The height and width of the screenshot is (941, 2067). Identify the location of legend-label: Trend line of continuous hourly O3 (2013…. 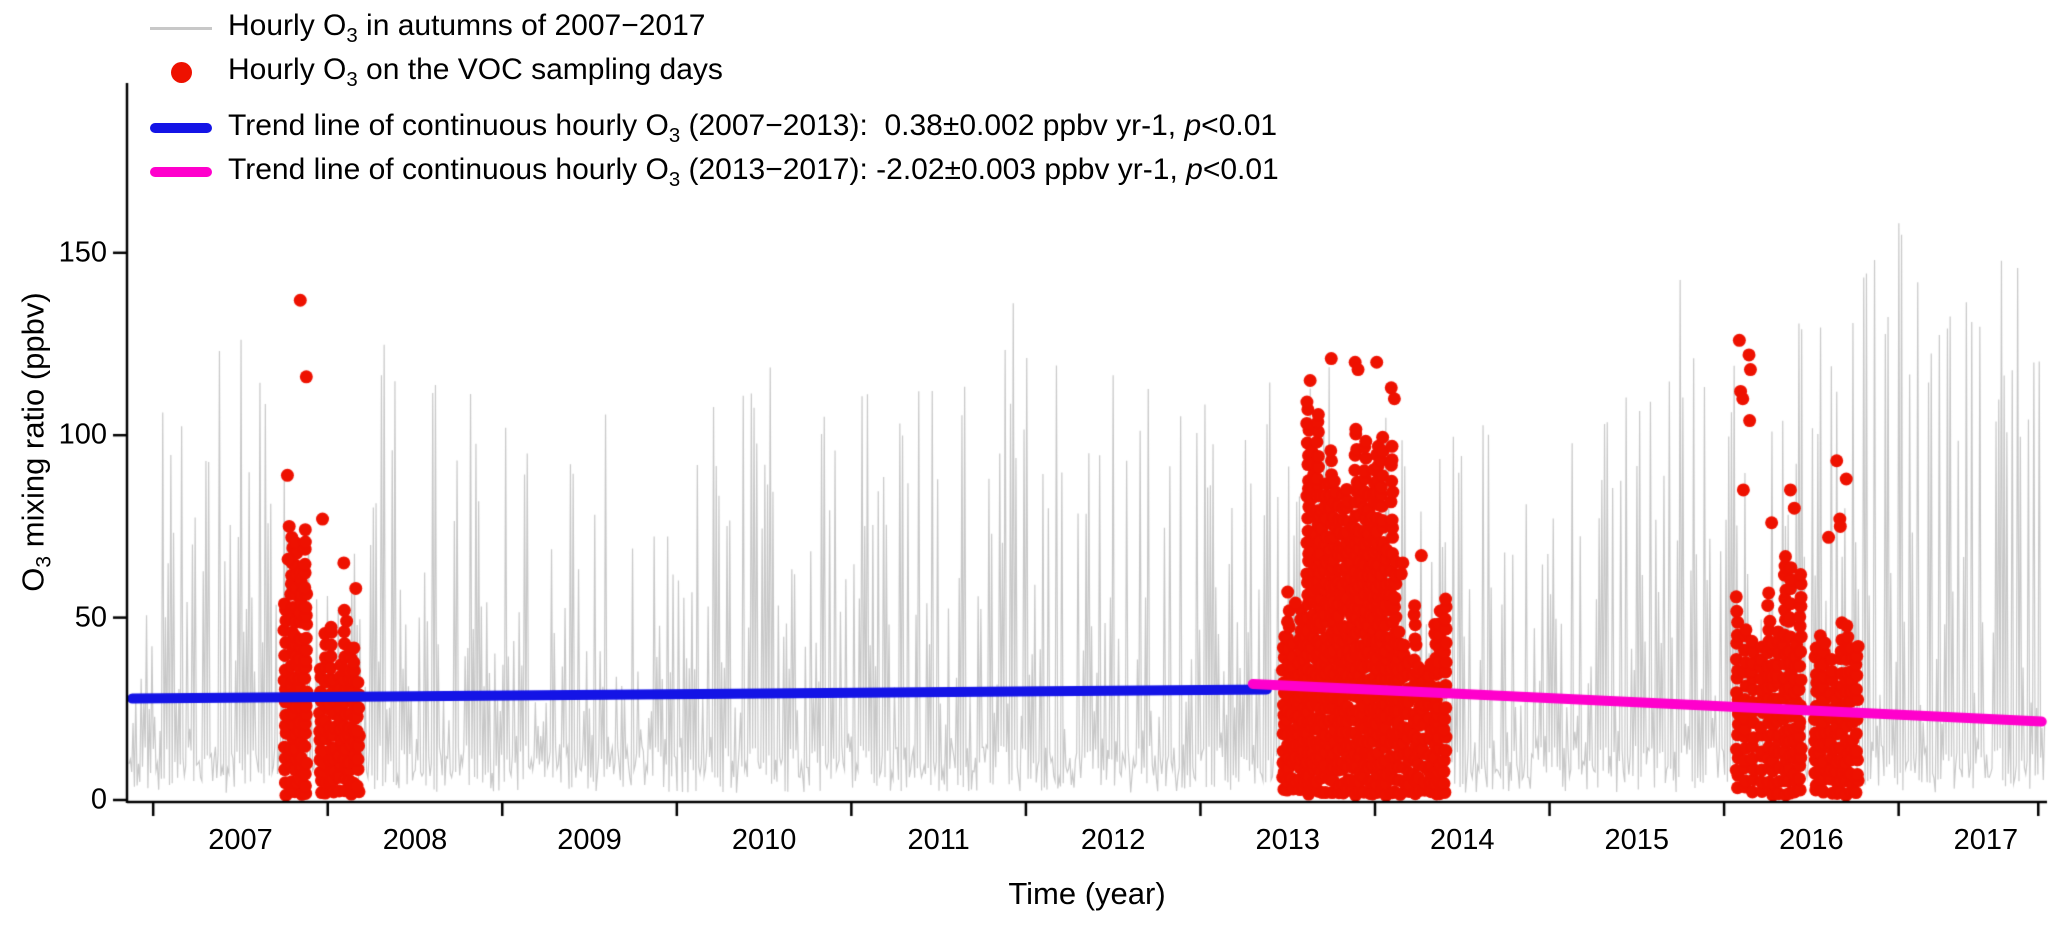
(753, 171).